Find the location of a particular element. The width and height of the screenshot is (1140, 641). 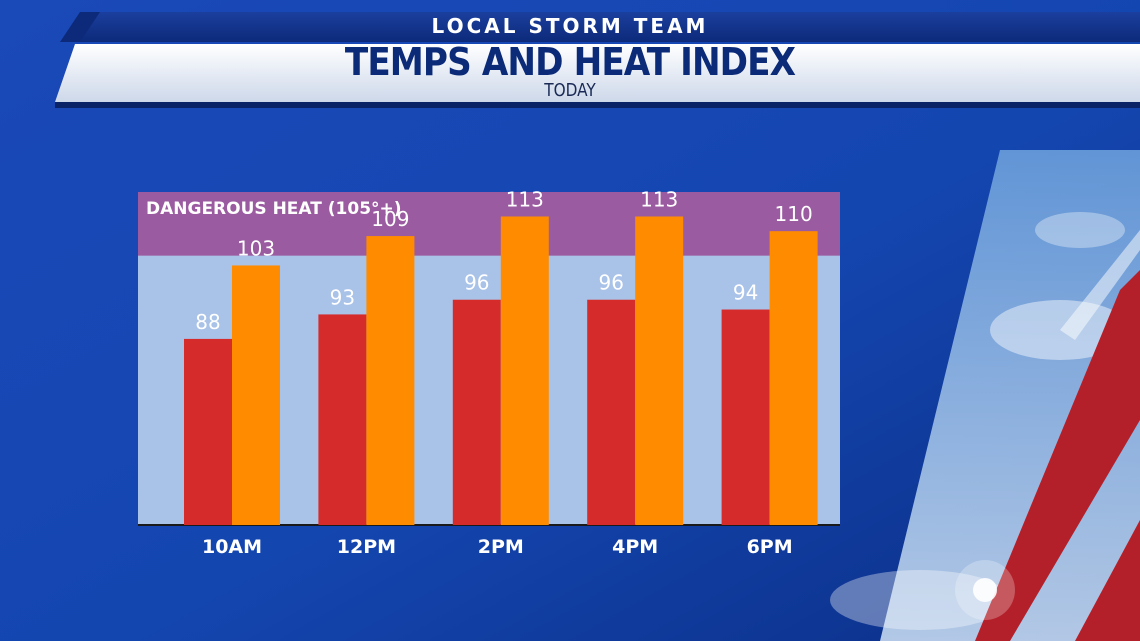

temperature-label-6pm: 94 is located at coordinates (745, 293).